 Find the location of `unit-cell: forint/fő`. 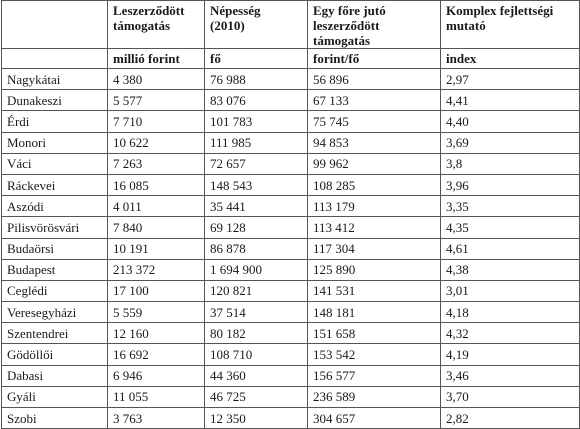

unit-cell: forint/fő is located at coordinates (374, 58).